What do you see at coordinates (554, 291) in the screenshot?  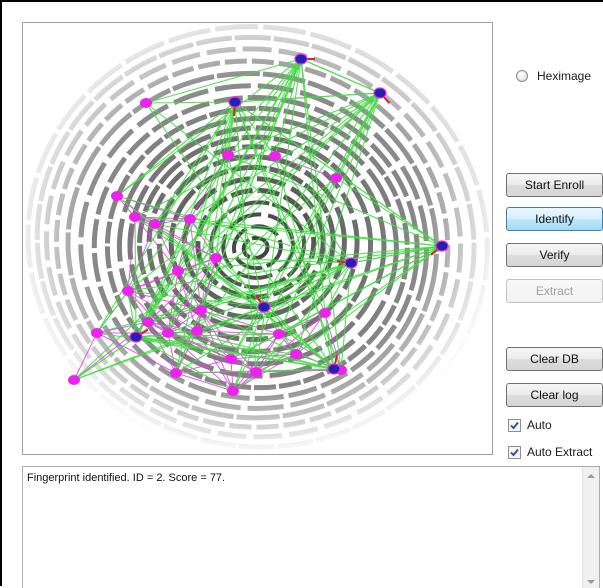 I see `extract-button: Extract` at bounding box center [554, 291].